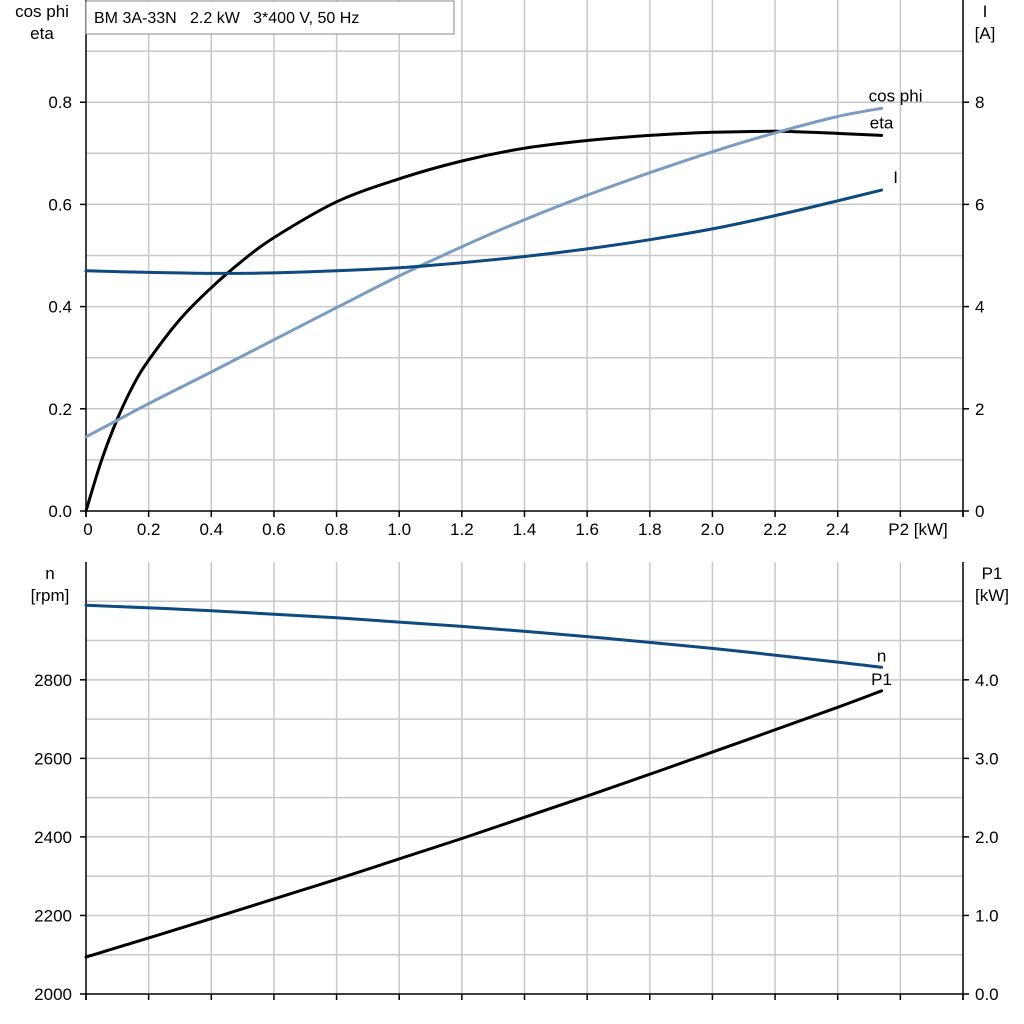 This screenshot has height=1024, width=1024. Describe the element at coordinates (462, 529) in the screenshot. I see `x-tick-label: 1.2` at that location.